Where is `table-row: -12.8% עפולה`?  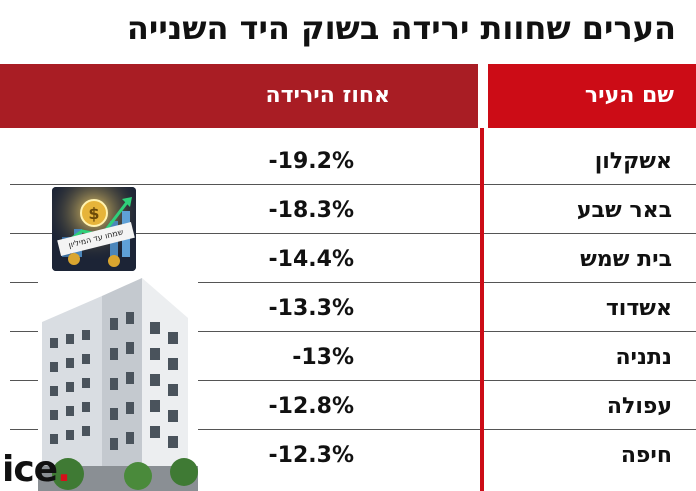
table-row: -12.8% עפולה is located at coordinates (348, 405).